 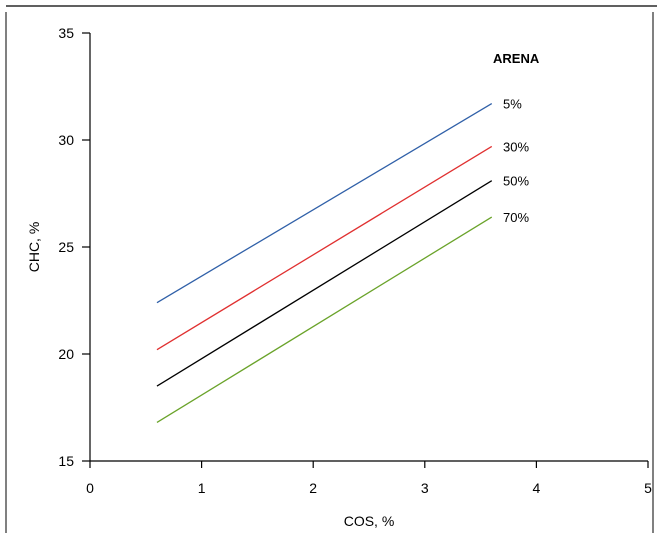 I want to click on x-ticks: 0 1 2 3 4 5, so click(x=369, y=478).